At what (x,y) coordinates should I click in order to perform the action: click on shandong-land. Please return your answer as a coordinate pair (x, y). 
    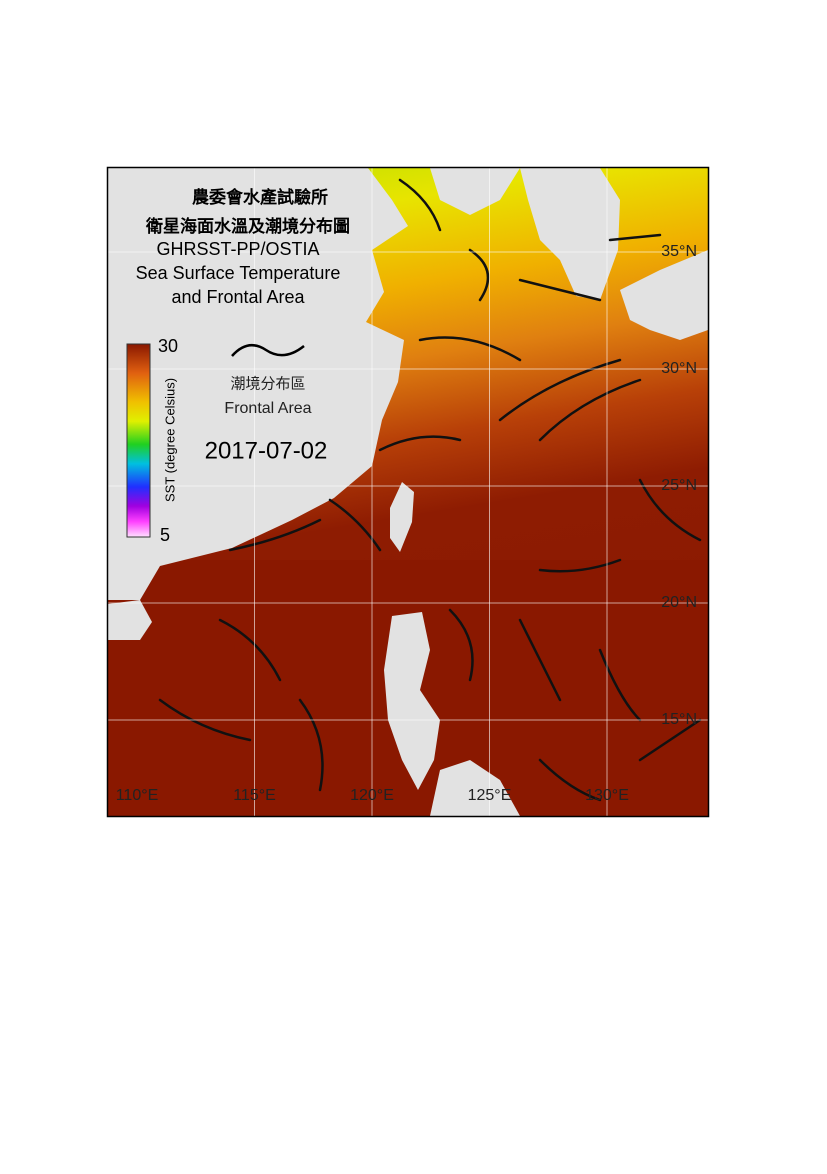
    Looking at the image, I should click on (475, 191).